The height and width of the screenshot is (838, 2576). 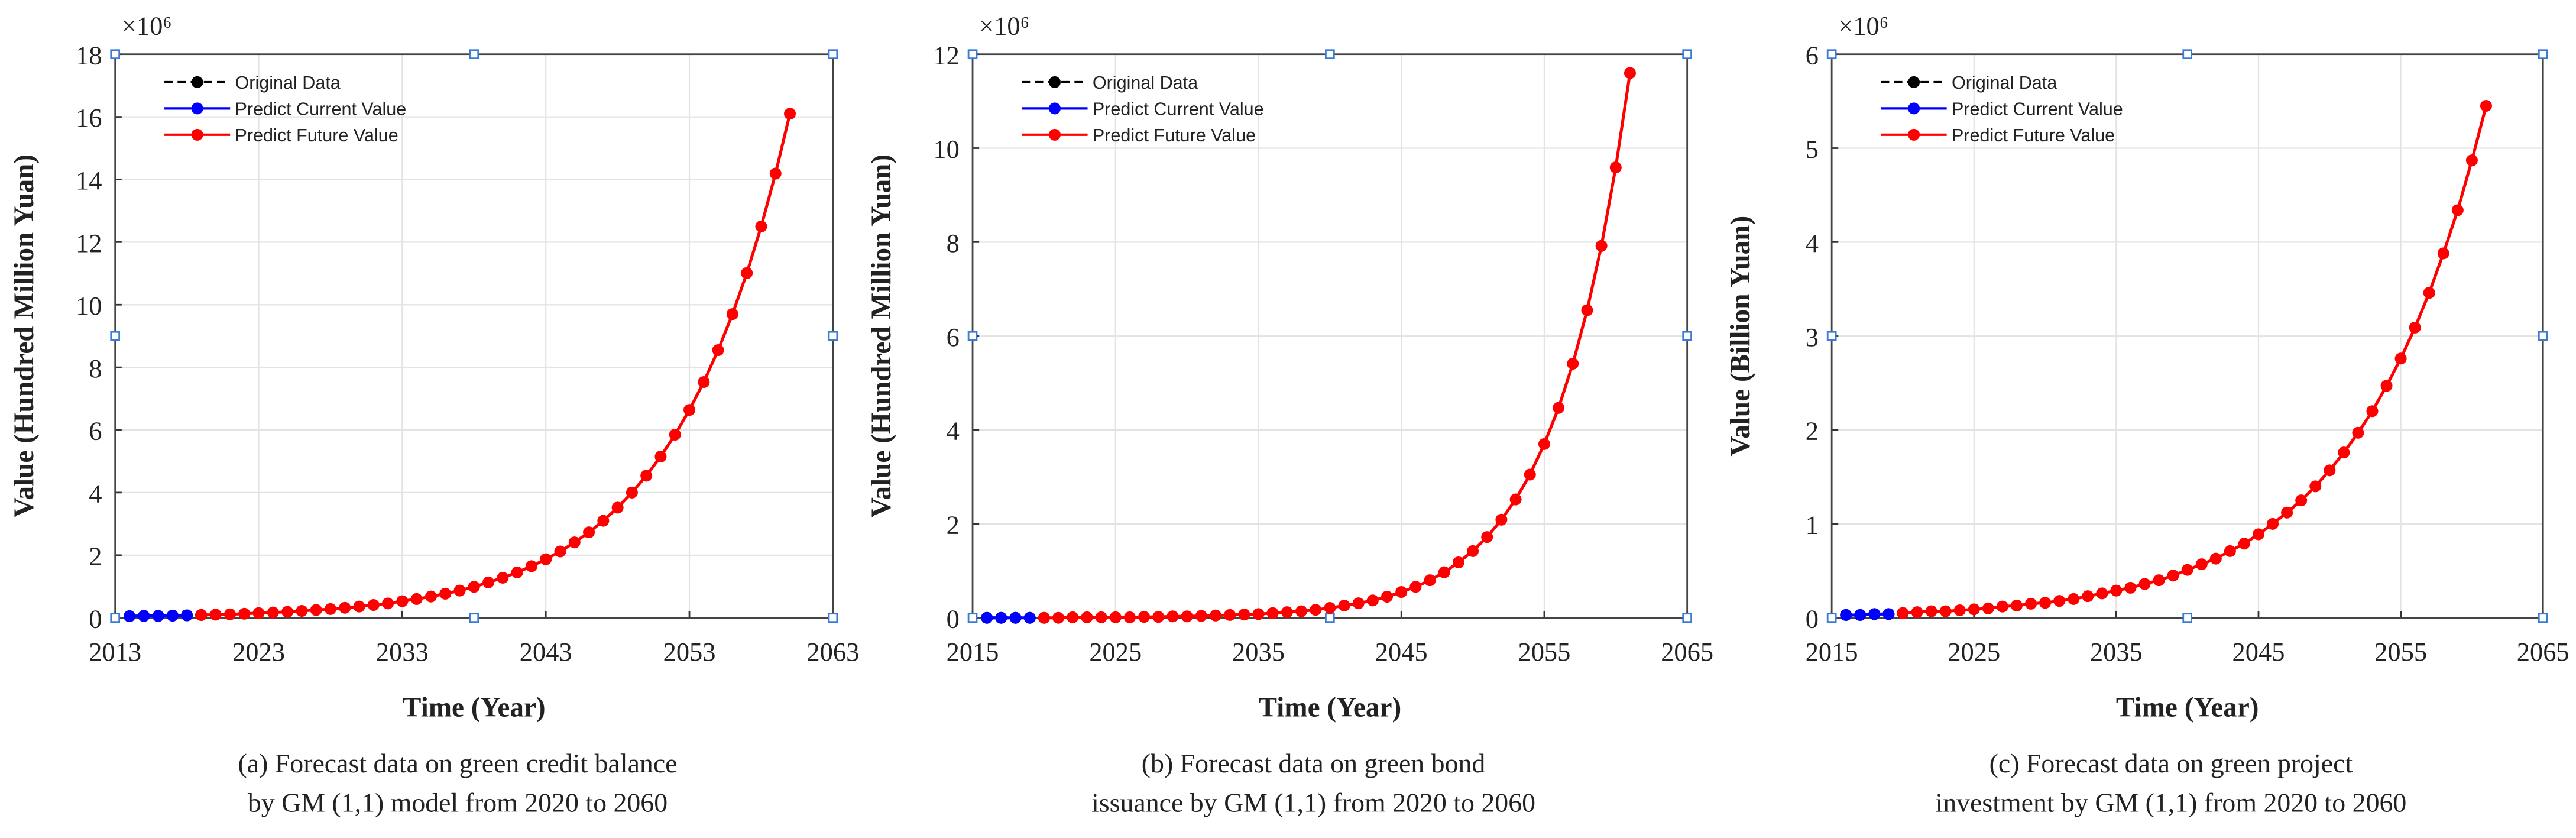 What do you see at coordinates (1812, 525) in the screenshot?
I see `y-tick-label: 1` at bounding box center [1812, 525].